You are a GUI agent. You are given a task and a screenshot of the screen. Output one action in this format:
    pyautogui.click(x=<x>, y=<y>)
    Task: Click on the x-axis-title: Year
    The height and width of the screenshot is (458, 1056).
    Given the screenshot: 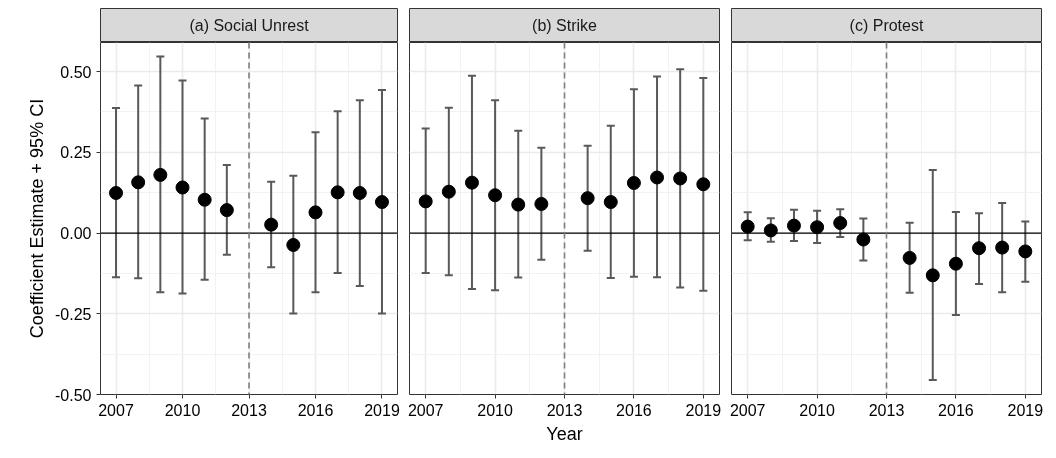 What is the action you would take?
    pyautogui.click(x=564, y=433)
    